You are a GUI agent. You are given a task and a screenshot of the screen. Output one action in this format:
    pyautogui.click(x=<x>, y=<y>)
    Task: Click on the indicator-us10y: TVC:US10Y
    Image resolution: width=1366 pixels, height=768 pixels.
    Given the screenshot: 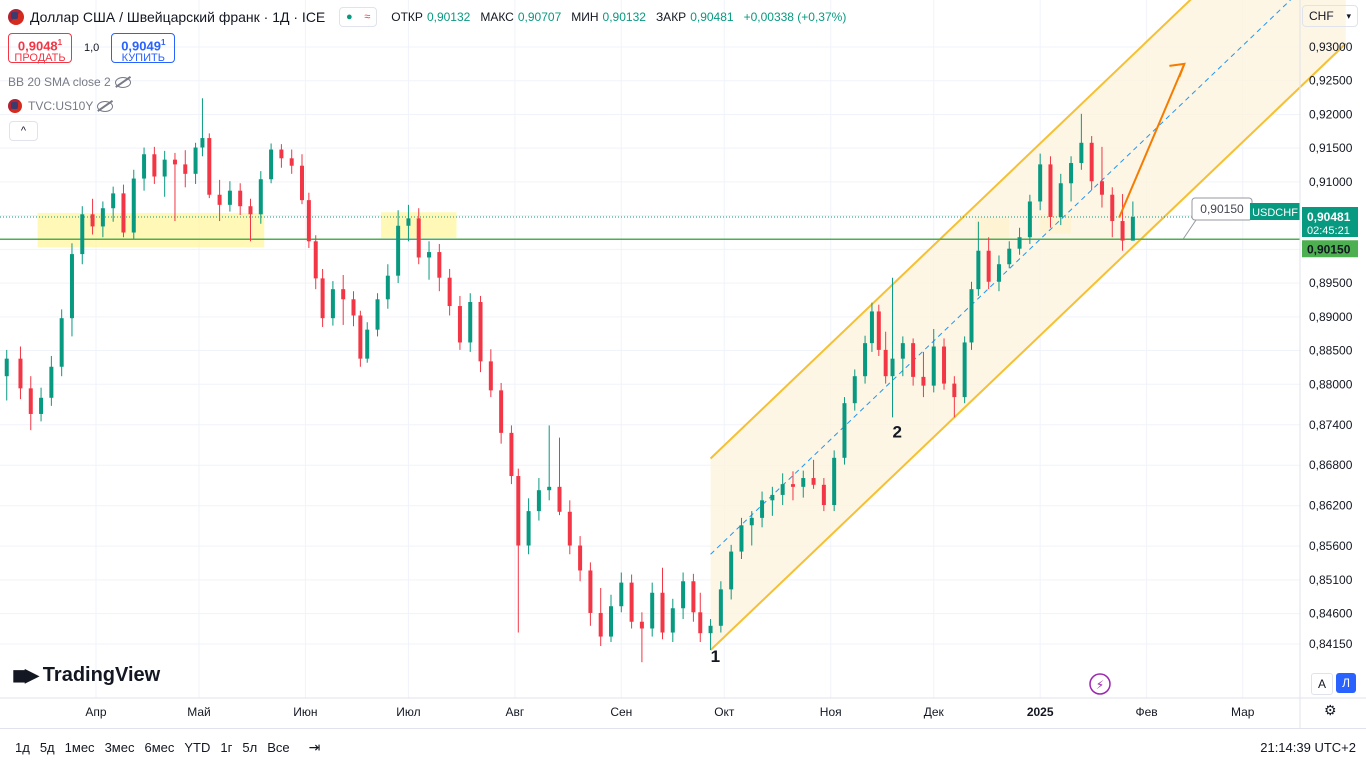 What is the action you would take?
    pyautogui.click(x=61, y=106)
    